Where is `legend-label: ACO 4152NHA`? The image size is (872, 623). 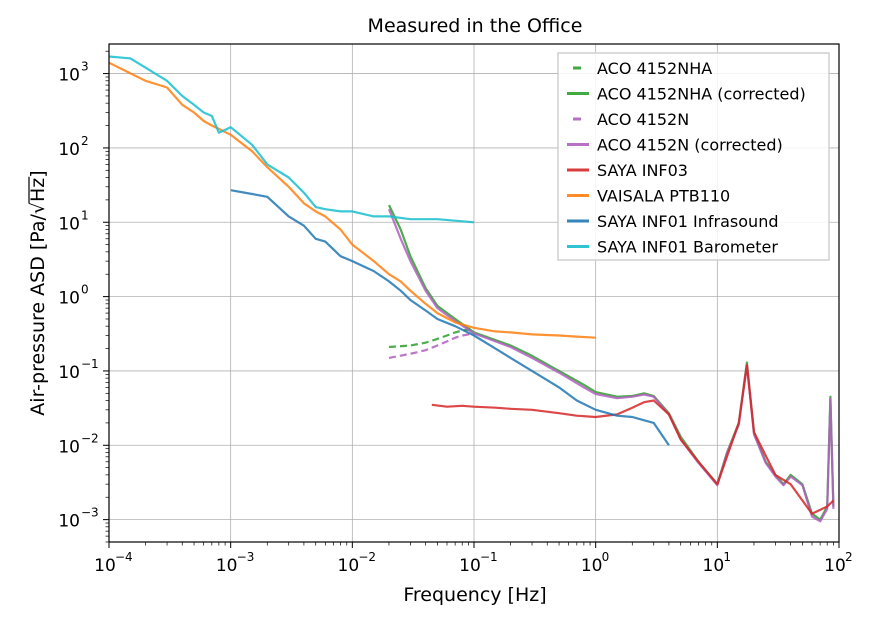 legend-label: ACO 4152NHA is located at coordinates (654, 68).